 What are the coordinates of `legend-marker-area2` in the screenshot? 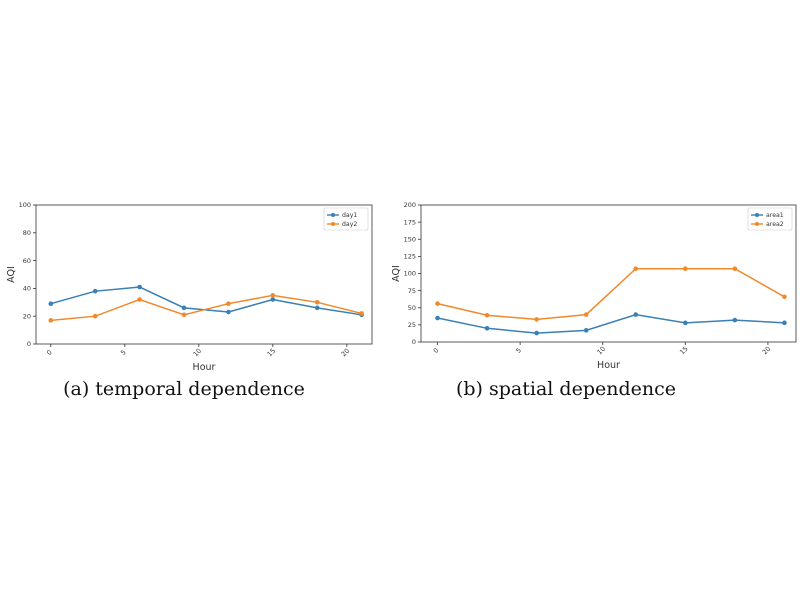 It's located at (757, 224).